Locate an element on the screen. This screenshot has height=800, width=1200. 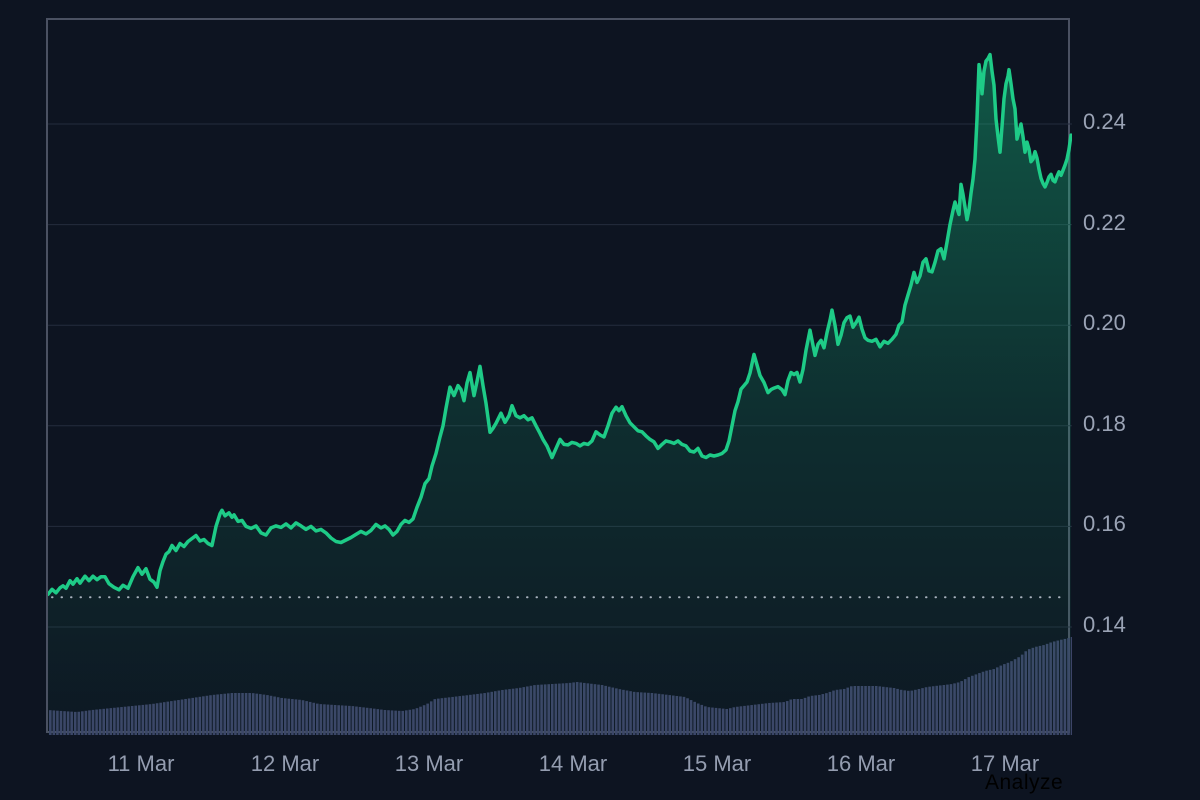
x-axis-tick-label: 16 Mar is located at coordinates (861, 763).